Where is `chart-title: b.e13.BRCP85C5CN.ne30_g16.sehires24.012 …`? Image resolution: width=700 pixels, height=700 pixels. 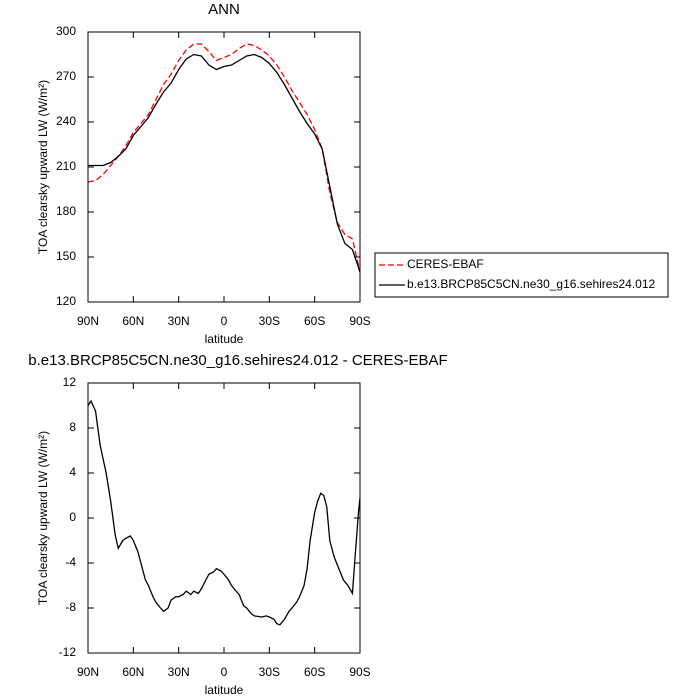 chart-title: b.e13.BRCP85C5CN.ne30_g16.sehires24.012 … is located at coordinates (237, 360).